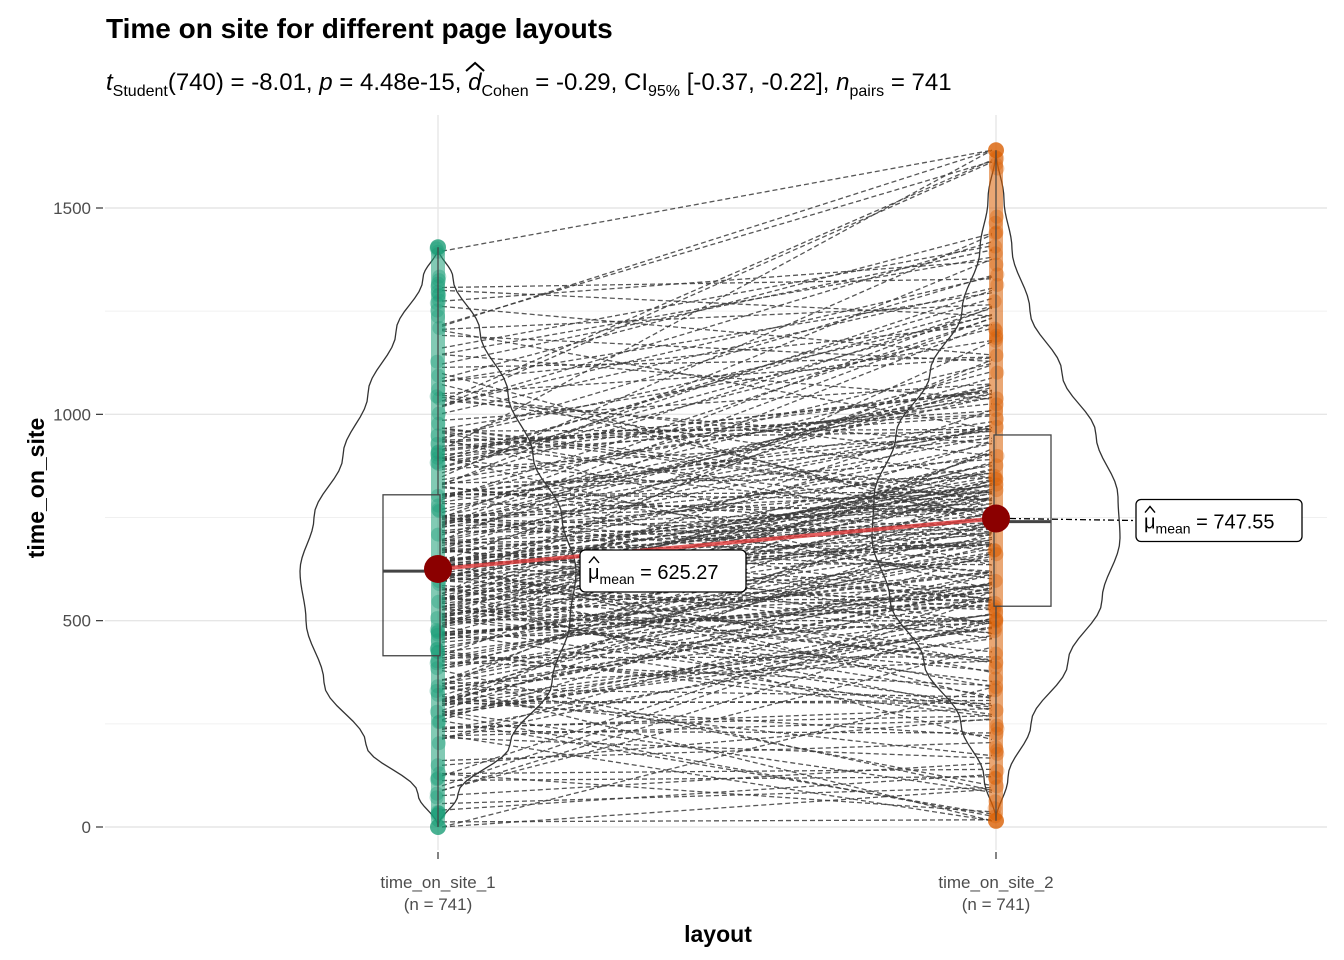 The width and height of the screenshot is (1344, 960). What do you see at coordinates (438, 537) in the screenshot?
I see `point-strip` at bounding box center [438, 537].